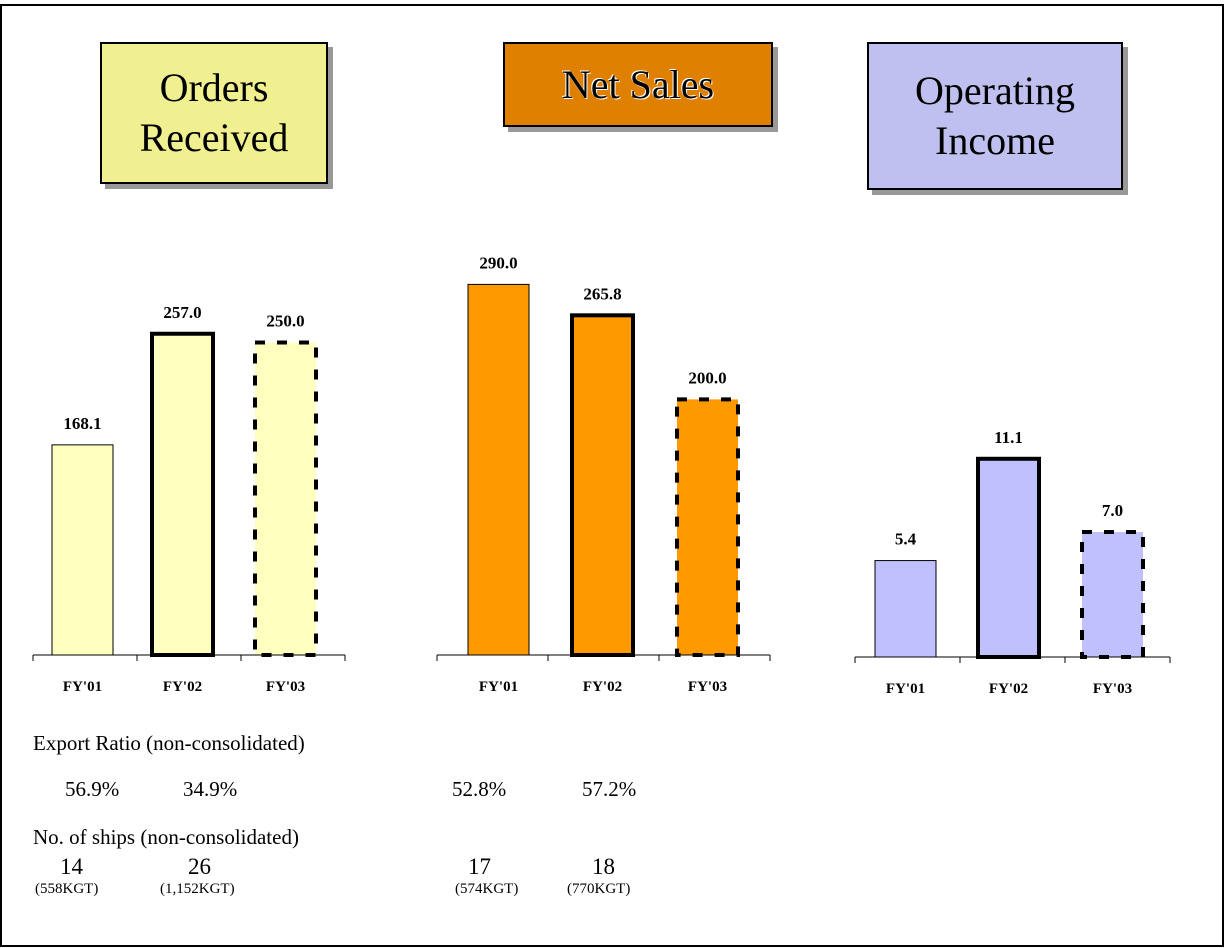  What do you see at coordinates (82, 423) in the screenshot?
I see `value-label: 168.1` at bounding box center [82, 423].